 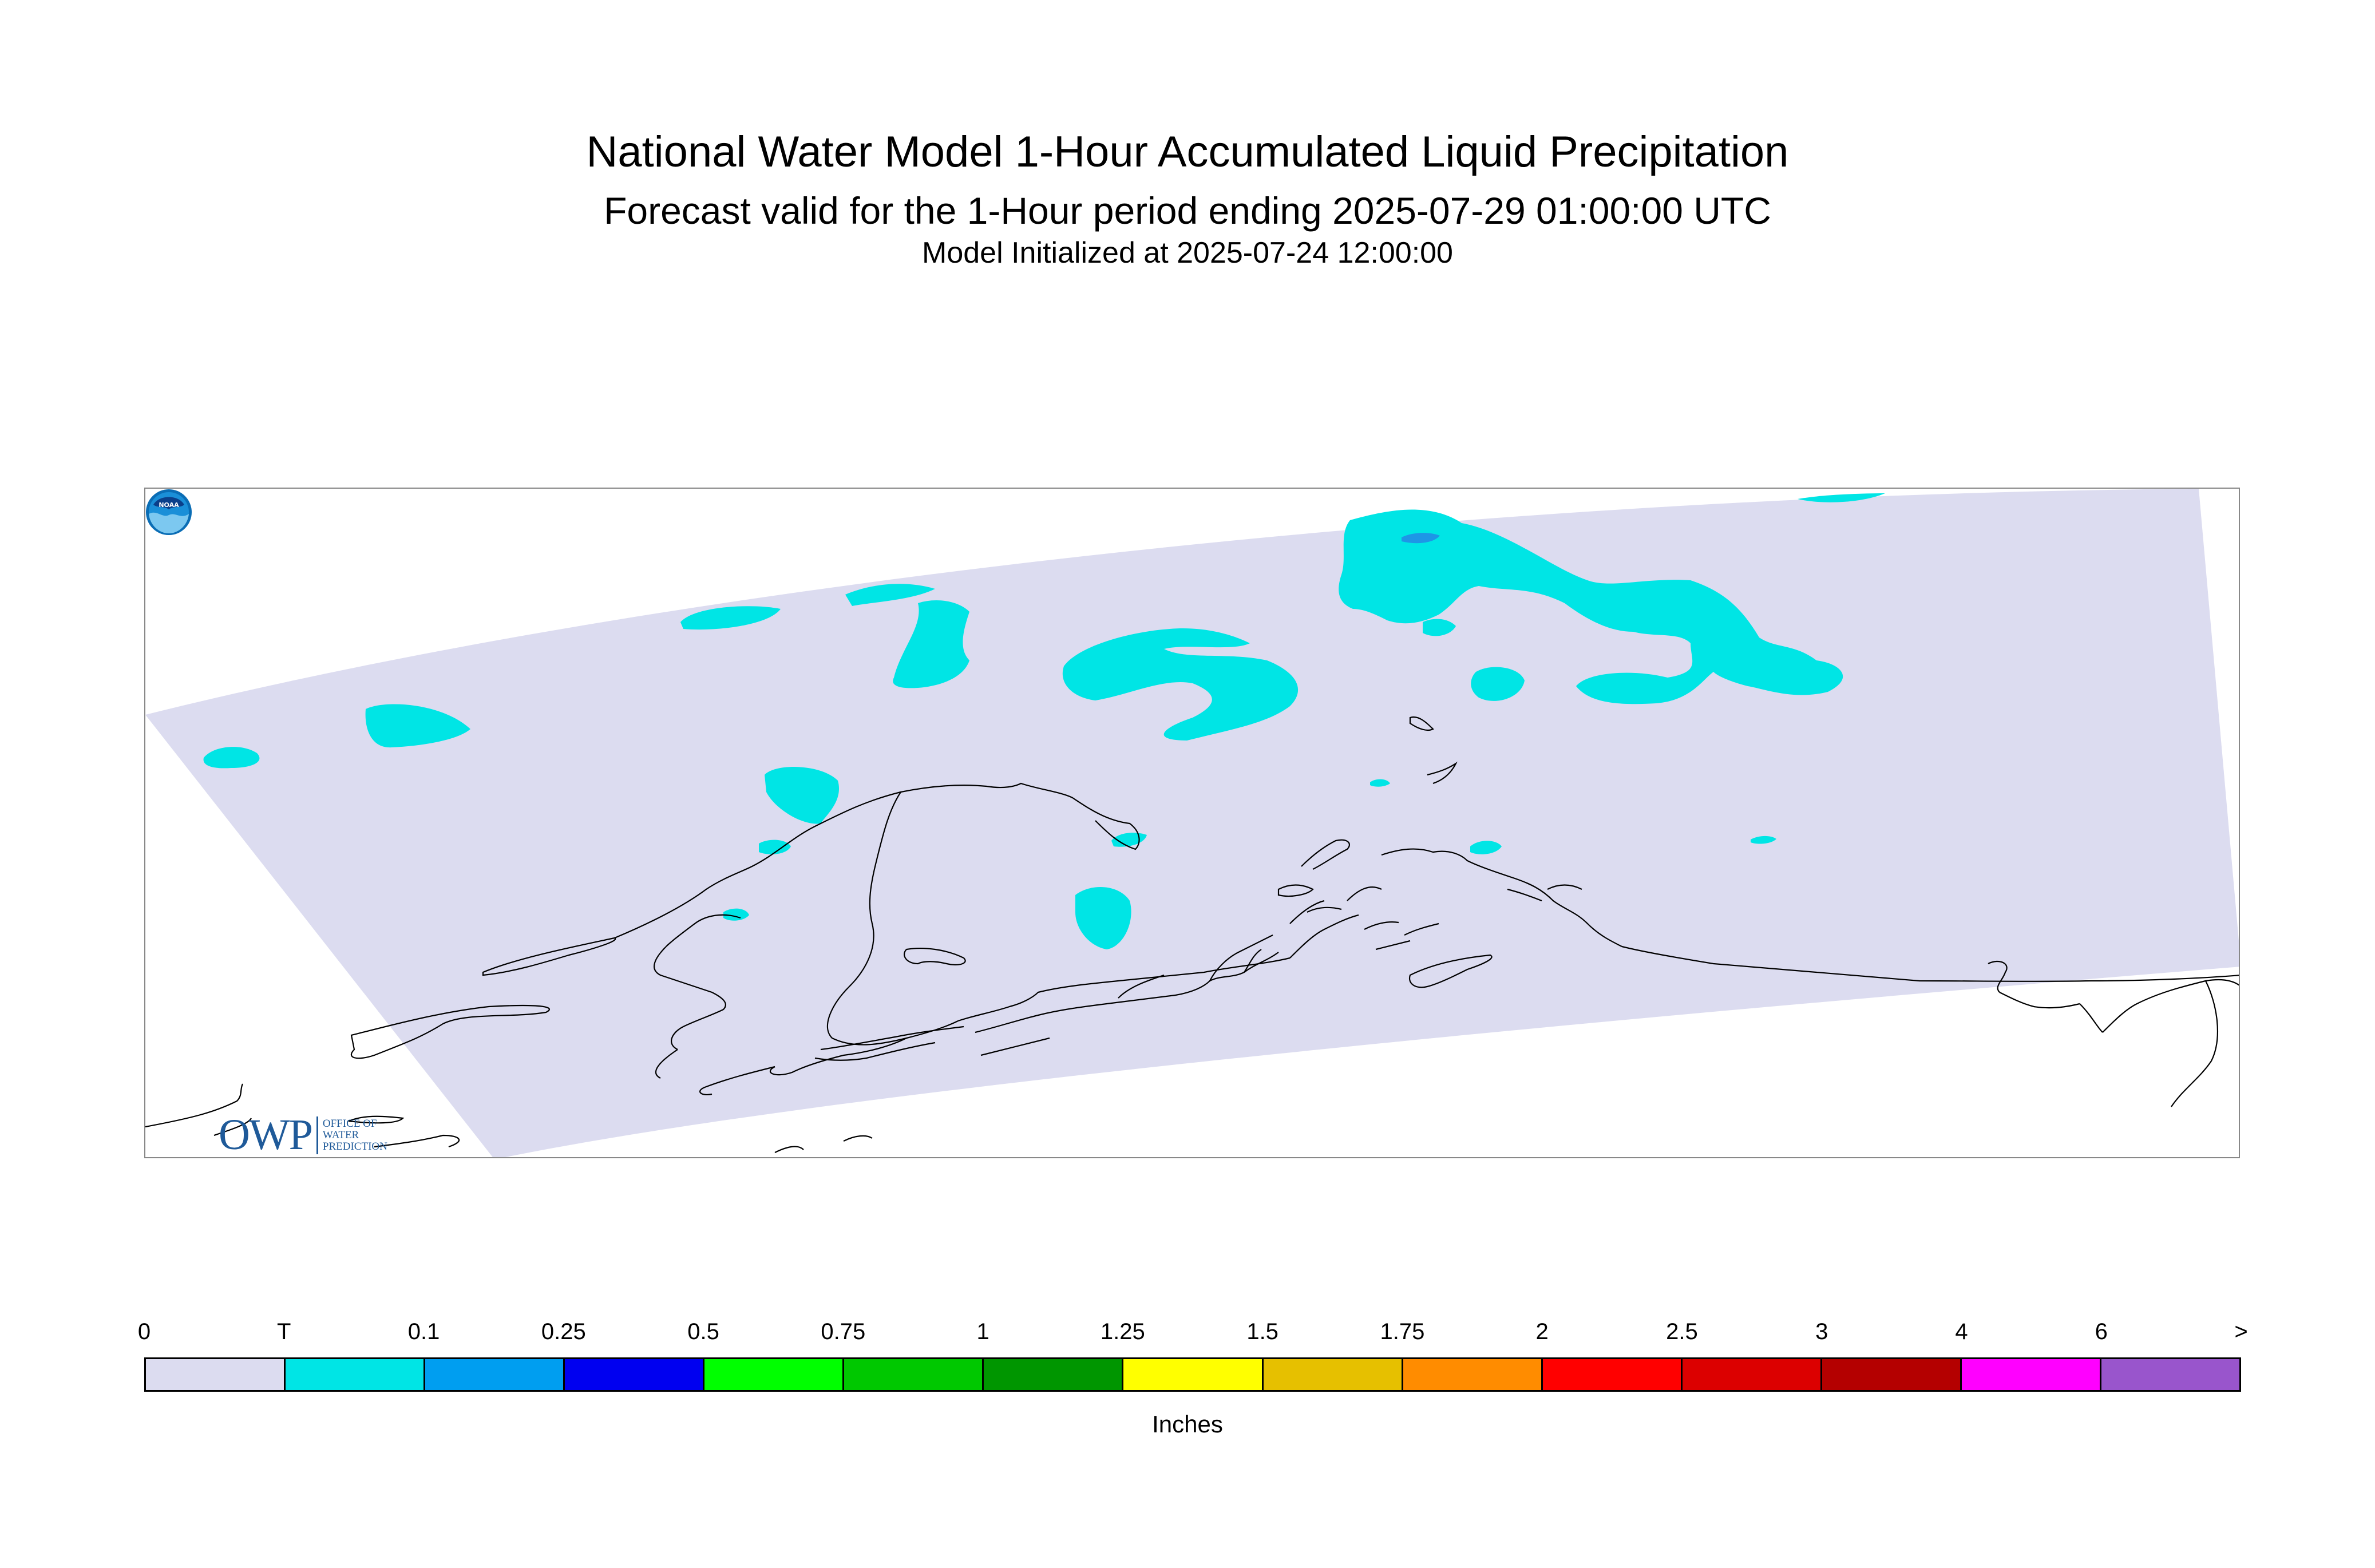 What do you see at coordinates (169, 512) in the screenshot?
I see `noaa-logo-icon: NOAA` at bounding box center [169, 512].